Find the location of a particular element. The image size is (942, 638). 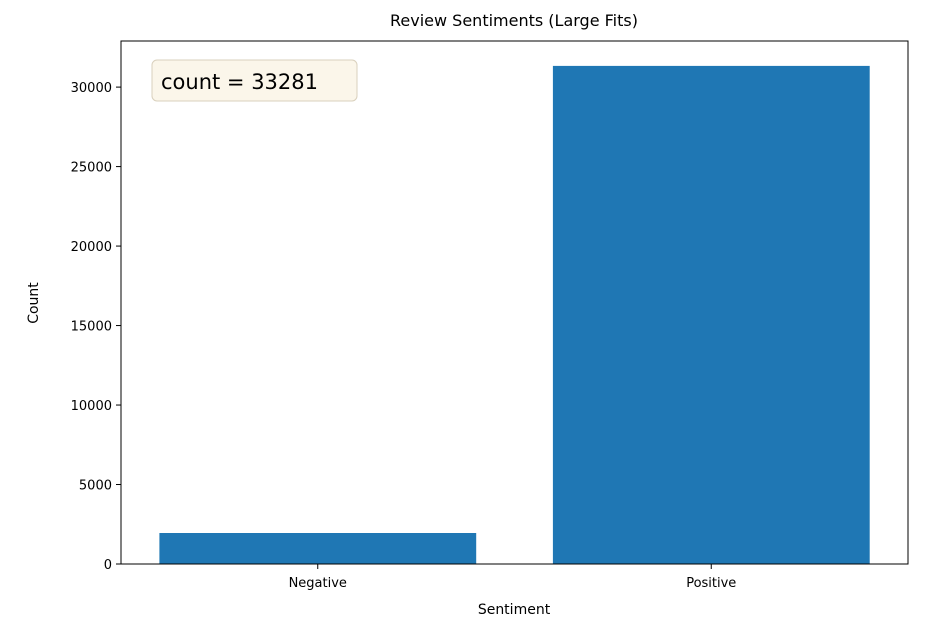

y-axis-label: Count is located at coordinates (34, 303).